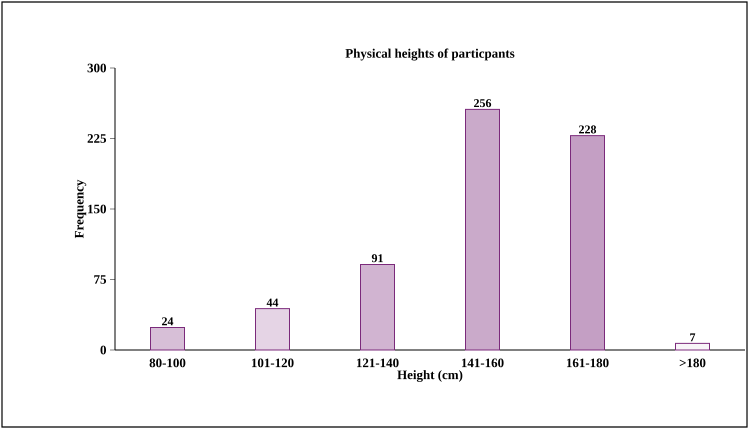 This screenshot has height=429, width=749. Describe the element at coordinates (429, 376) in the screenshot. I see `x-axis-title: Height (cm)` at that location.